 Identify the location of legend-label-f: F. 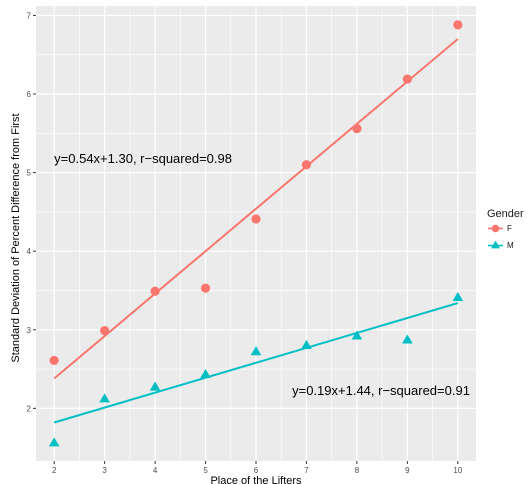
(509, 228).